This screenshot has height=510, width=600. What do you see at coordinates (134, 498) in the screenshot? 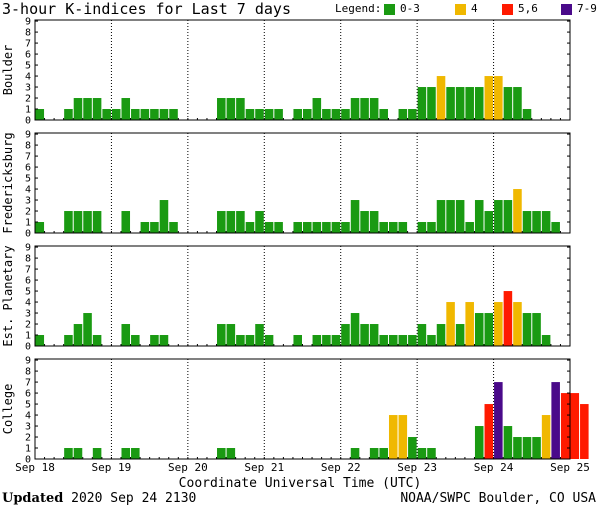
I see `updated-value: 2020 Sep 24 2130` at bounding box center [134, 498].